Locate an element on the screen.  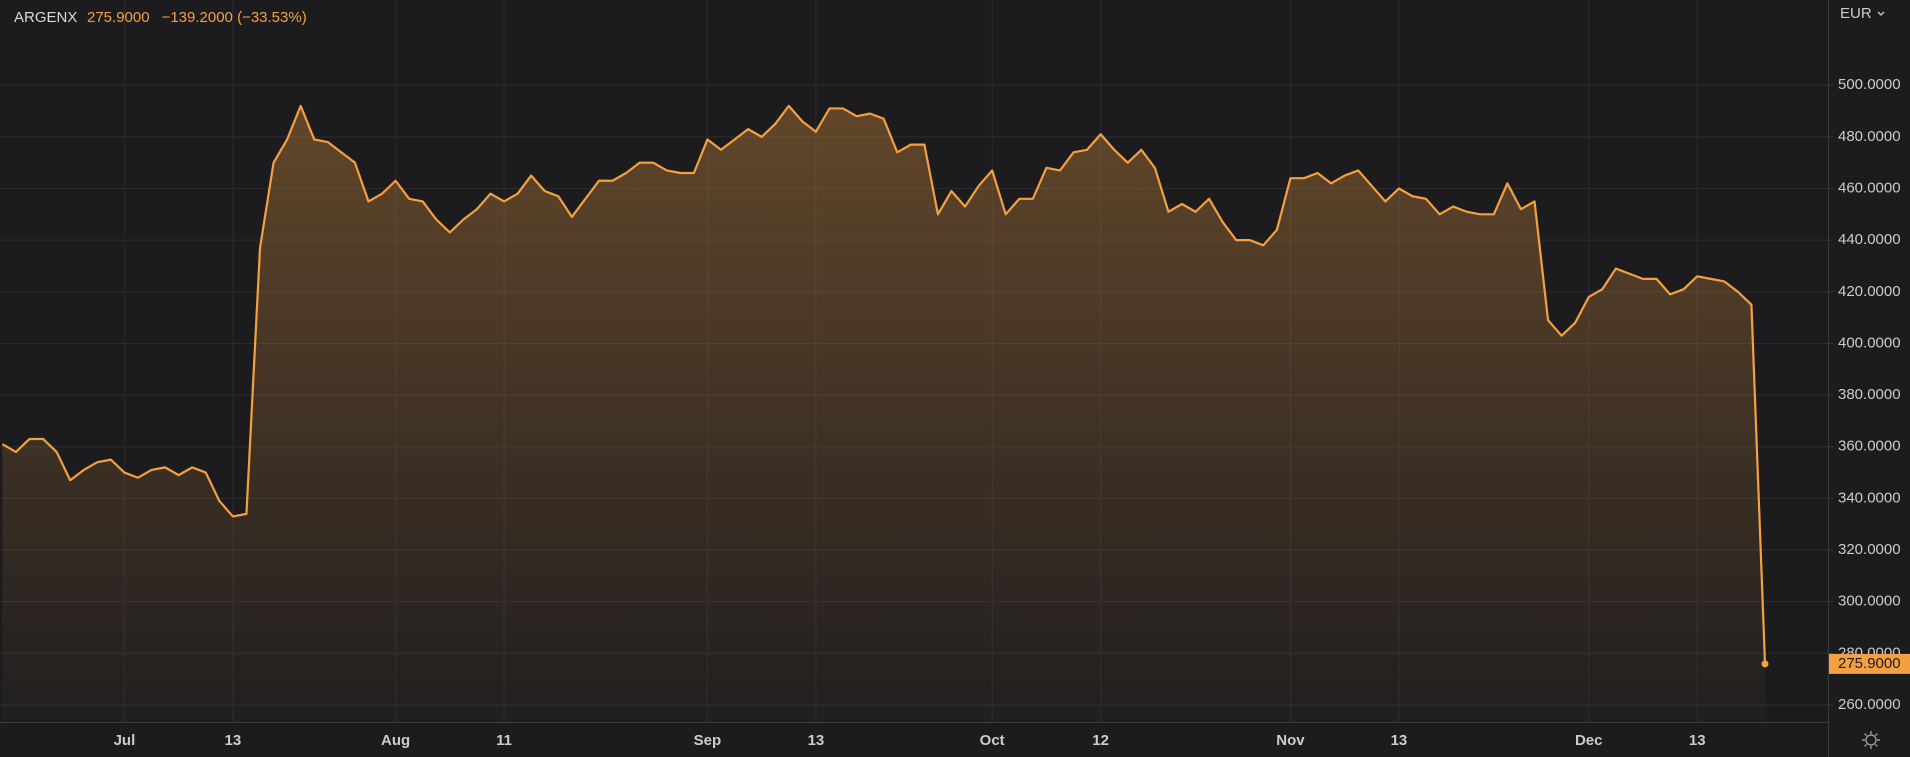
change: −139.2000 (−33.53%) is located at coordinates (234, 17).